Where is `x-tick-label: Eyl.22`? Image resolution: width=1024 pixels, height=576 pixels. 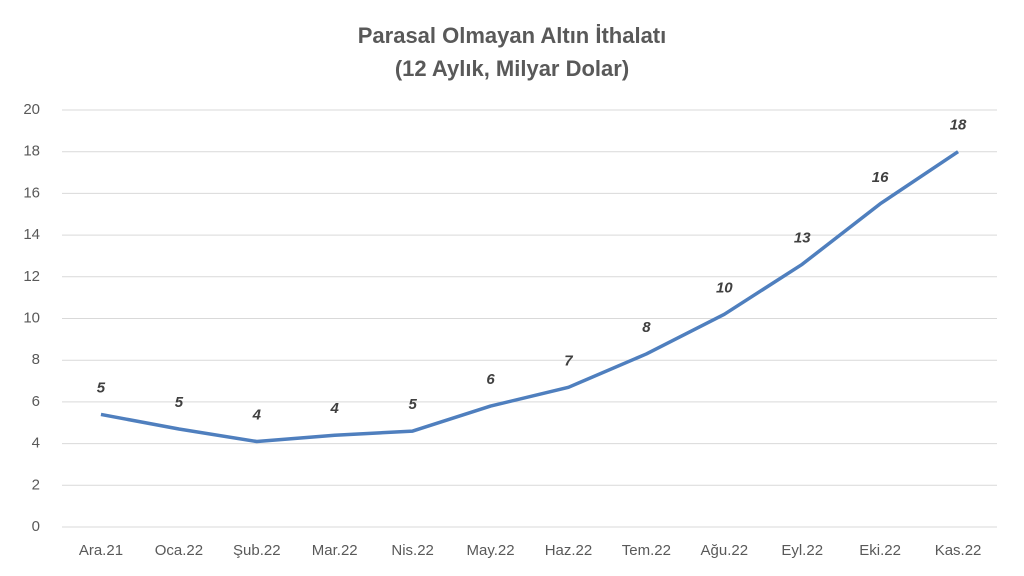 x-tick-label: Eyl.22 is located at coordinates (802, 550).